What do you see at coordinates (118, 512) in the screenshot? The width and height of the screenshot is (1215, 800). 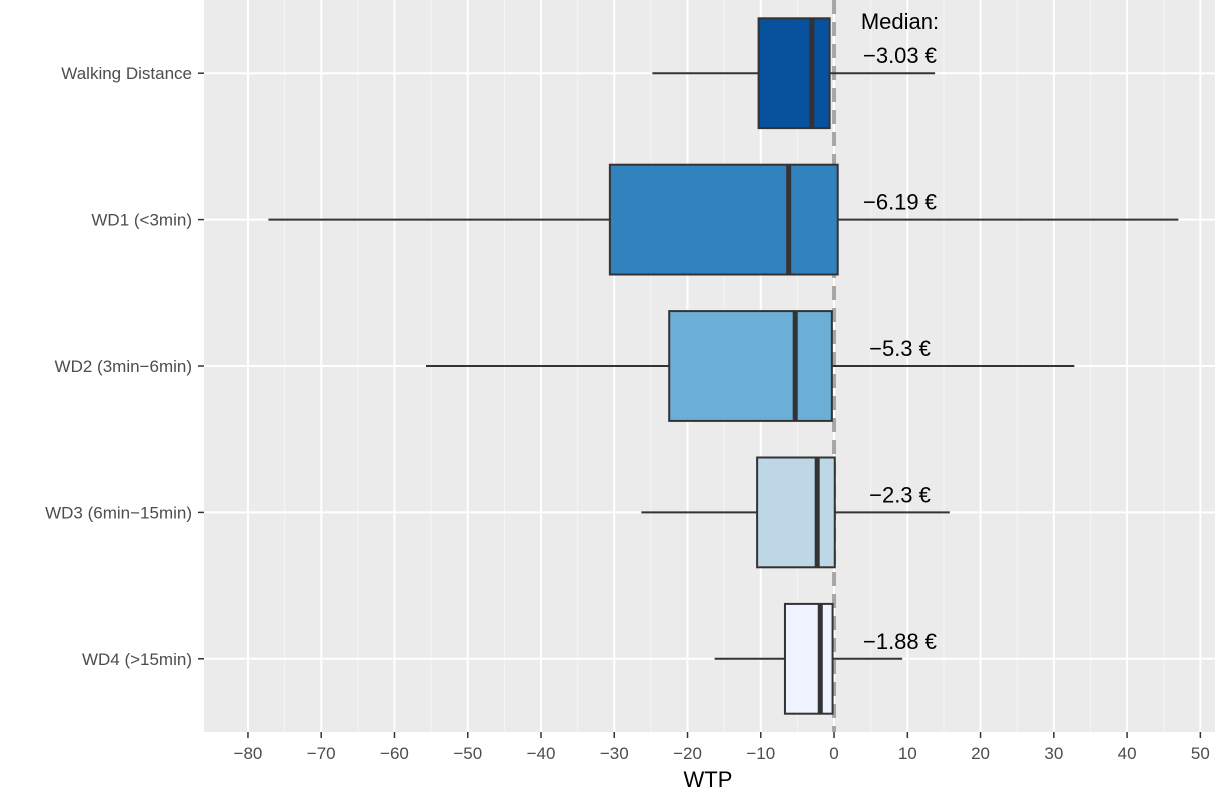 I see `category-label: WD3 (6min−15min)` at bounding box center [118, 512].